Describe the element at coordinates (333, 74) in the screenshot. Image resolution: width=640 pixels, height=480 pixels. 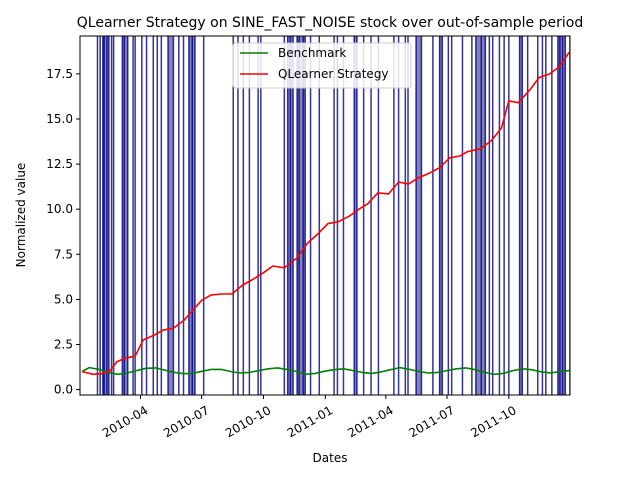
I see `legend-label-qlearner: QLearner Strategy` at that location.